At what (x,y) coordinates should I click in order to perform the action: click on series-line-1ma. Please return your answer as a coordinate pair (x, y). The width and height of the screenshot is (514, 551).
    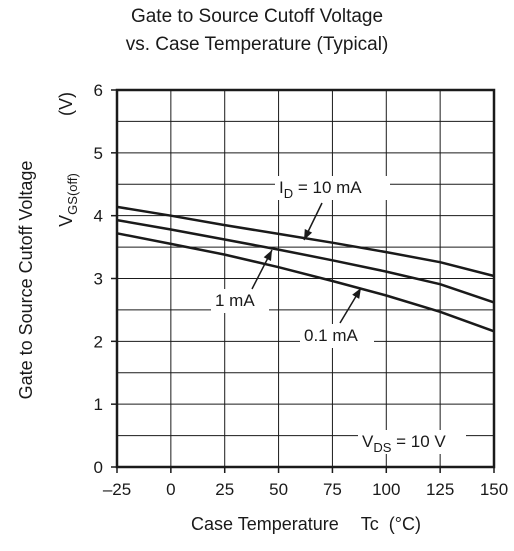
    Looking at the image, I should click on (305, 261).